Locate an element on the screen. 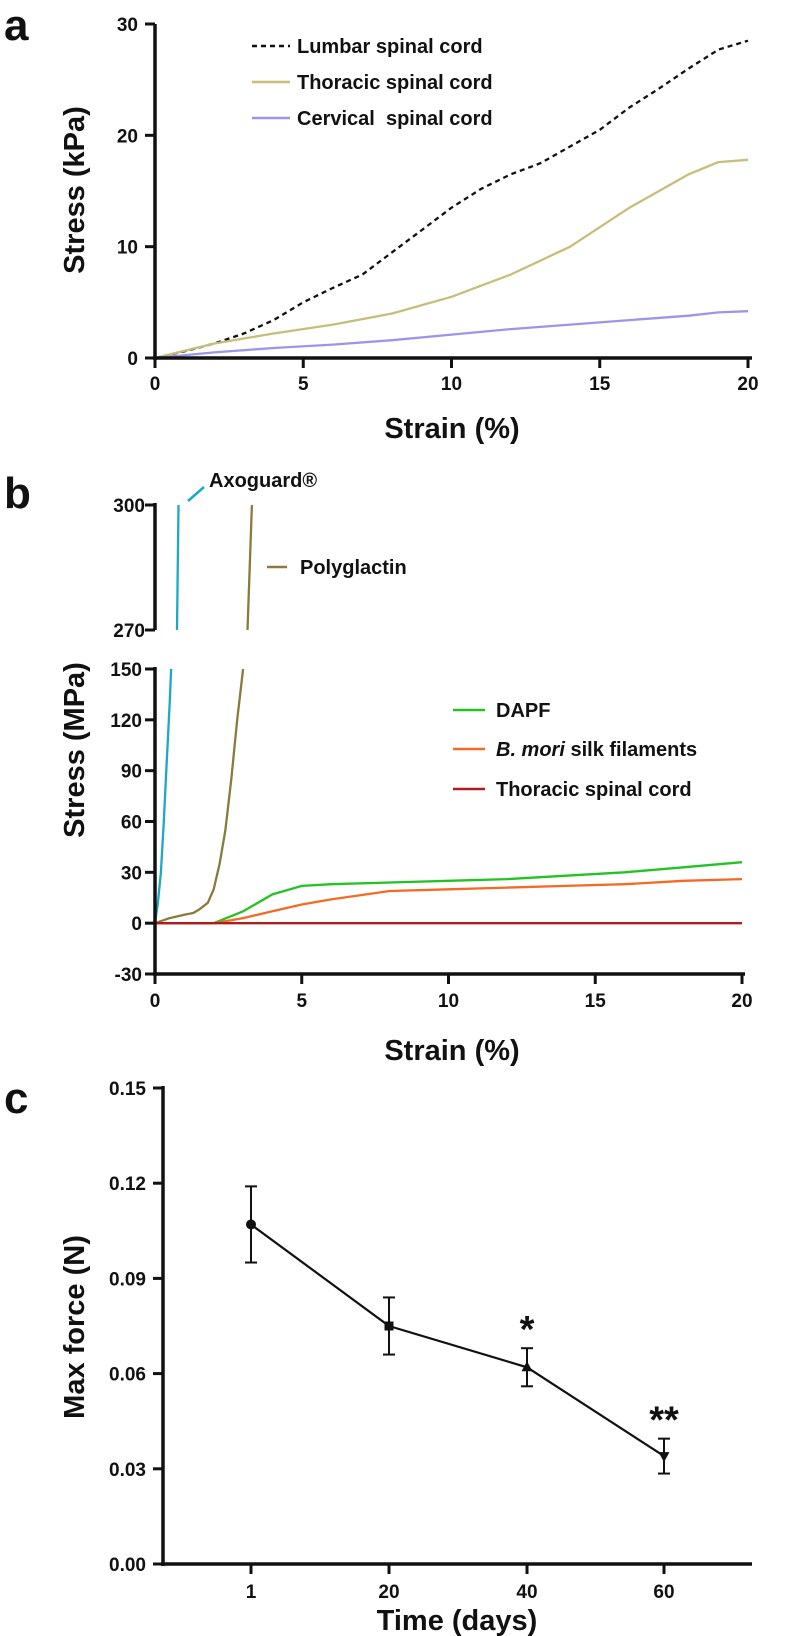 This screenshot has height=1636, width=800. x-tick-label: 40 is located at coordinates (526, 1592).